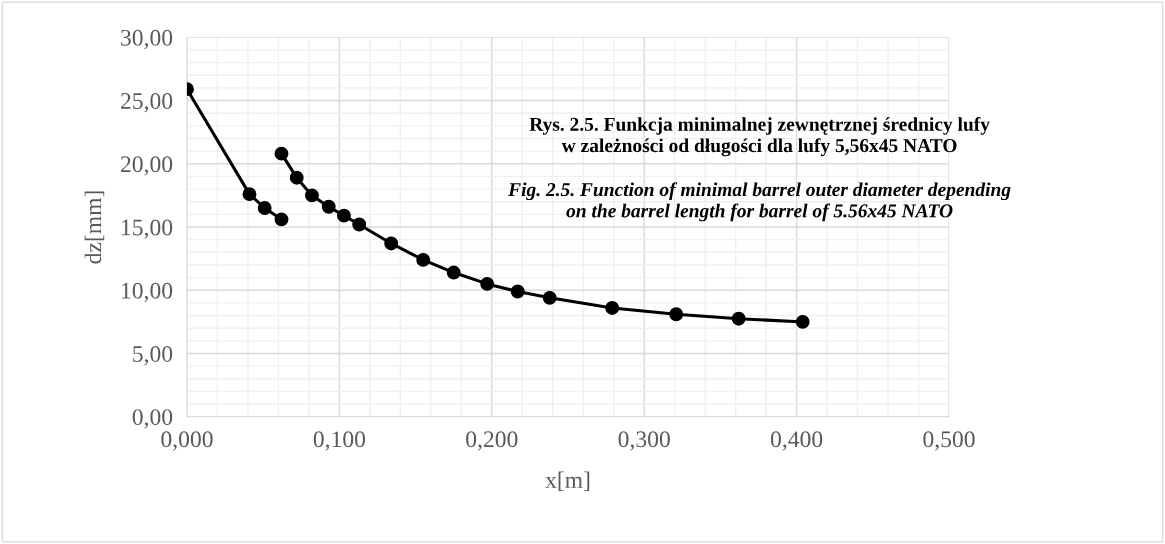 The height and width of the screenshot is (544, 1165). I want to click on x-tick-label: 0,100, so click(339, 441).